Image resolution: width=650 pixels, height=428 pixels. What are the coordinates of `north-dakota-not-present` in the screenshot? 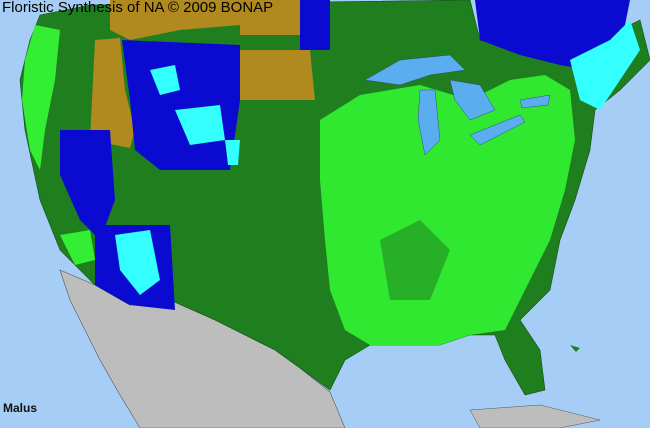 It's located at (277, 75).